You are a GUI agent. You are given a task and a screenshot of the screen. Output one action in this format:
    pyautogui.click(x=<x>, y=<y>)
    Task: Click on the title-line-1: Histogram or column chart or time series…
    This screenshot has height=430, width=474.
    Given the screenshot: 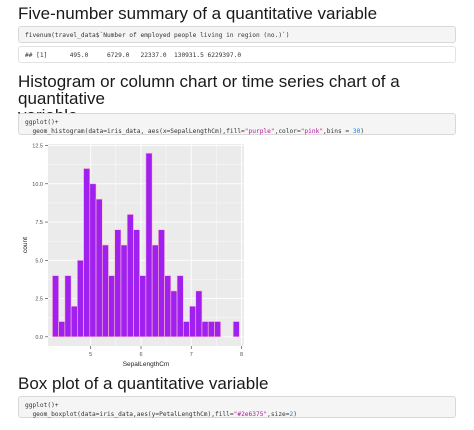 What is the action you would take?
    pyautogui.click(x=209, y=90)
    